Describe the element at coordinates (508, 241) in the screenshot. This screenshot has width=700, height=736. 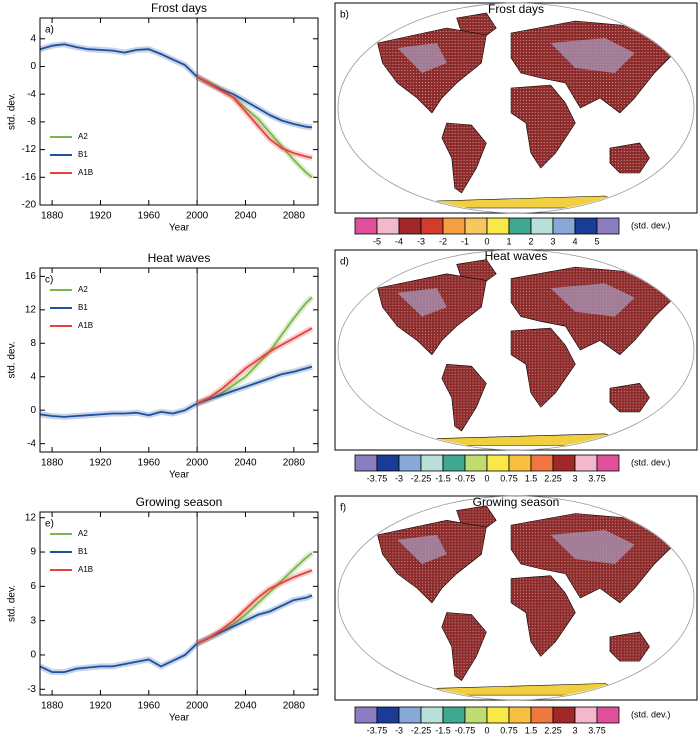
I see `colorbar-label: 1` at that location.